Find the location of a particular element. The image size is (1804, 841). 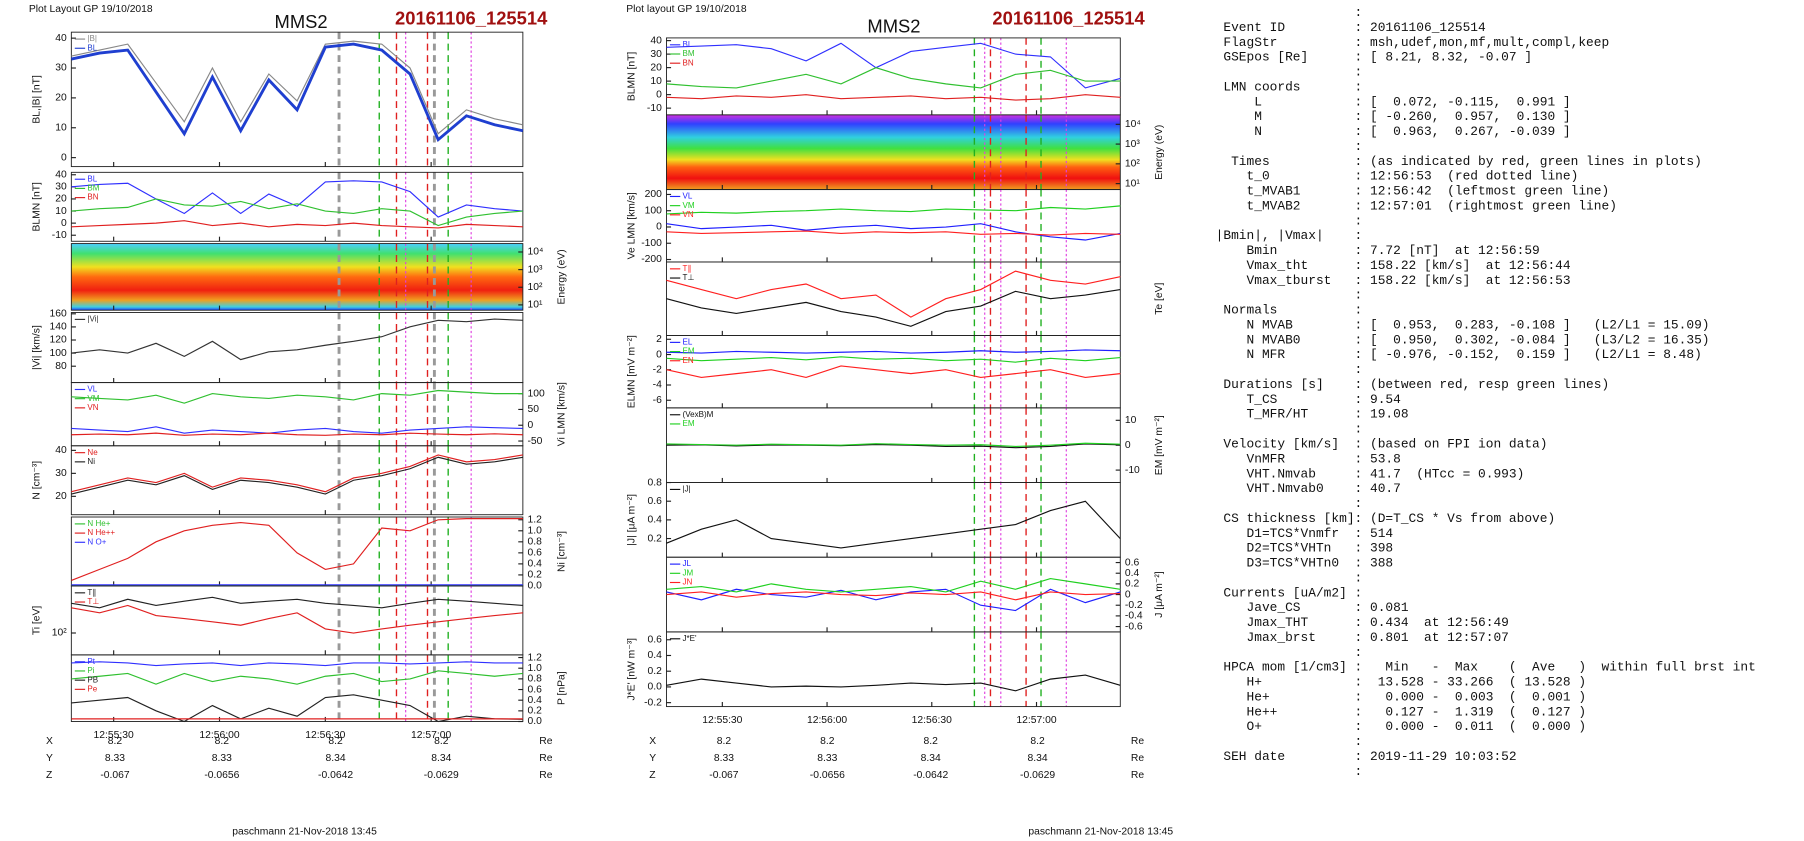

legend-label: BM is located at coordinates (93, 188).